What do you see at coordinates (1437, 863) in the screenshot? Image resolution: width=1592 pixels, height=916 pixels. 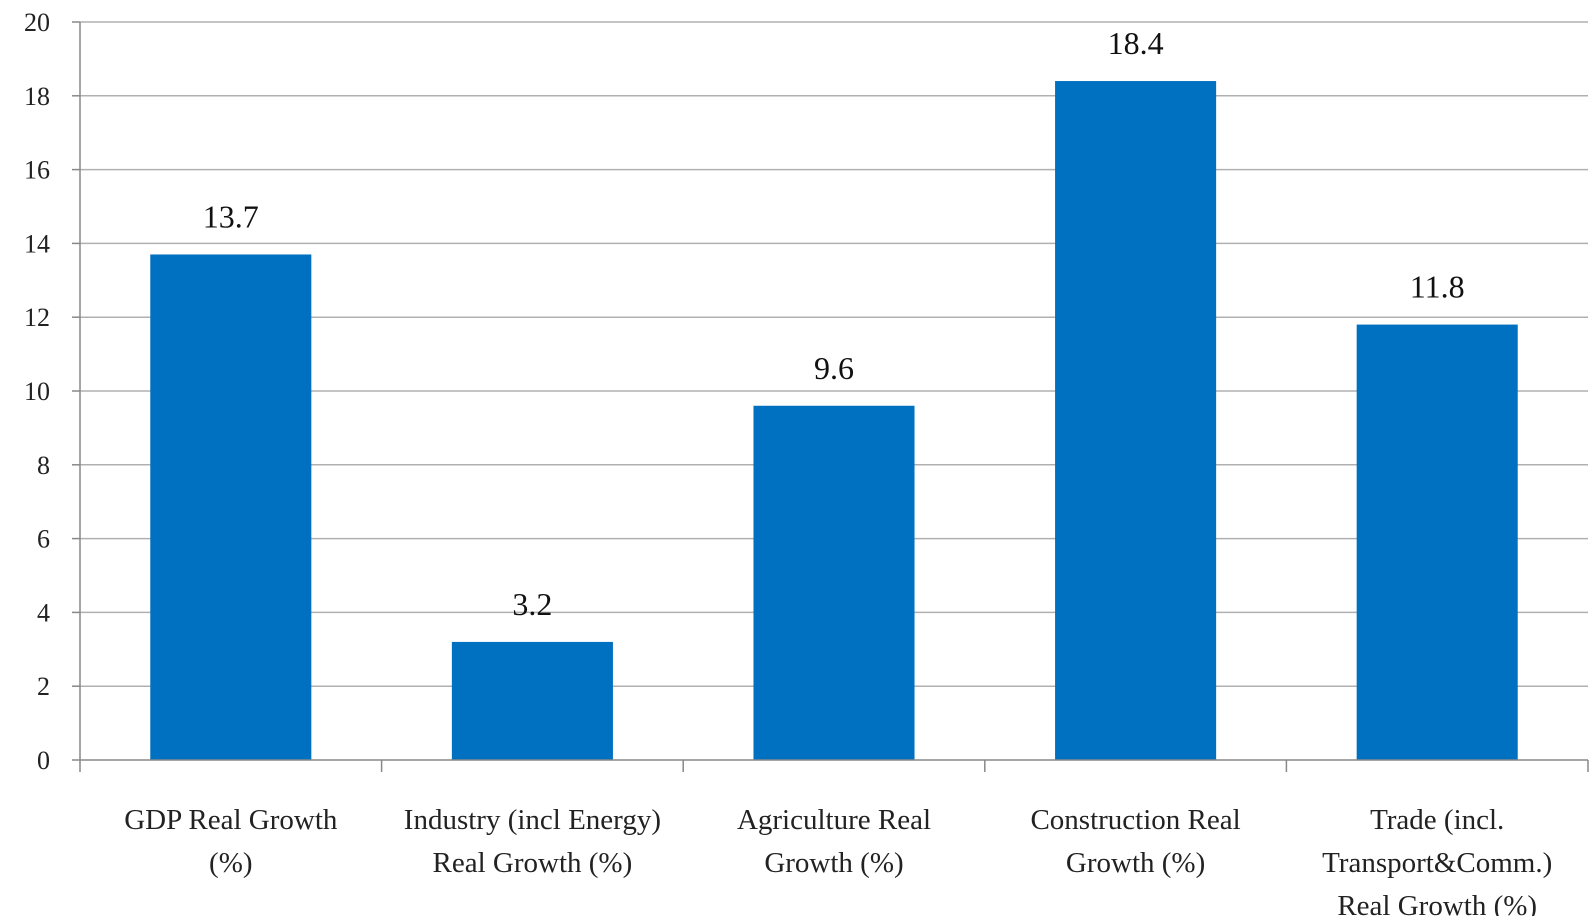 I see `category-label: Transport&Comm.)` at bounding box center [1437, 863].